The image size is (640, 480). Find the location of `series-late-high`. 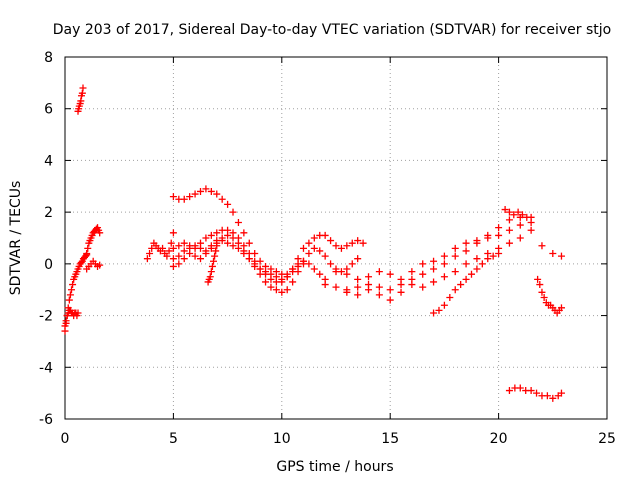

series-late-high is located at coordinates (518, 213).